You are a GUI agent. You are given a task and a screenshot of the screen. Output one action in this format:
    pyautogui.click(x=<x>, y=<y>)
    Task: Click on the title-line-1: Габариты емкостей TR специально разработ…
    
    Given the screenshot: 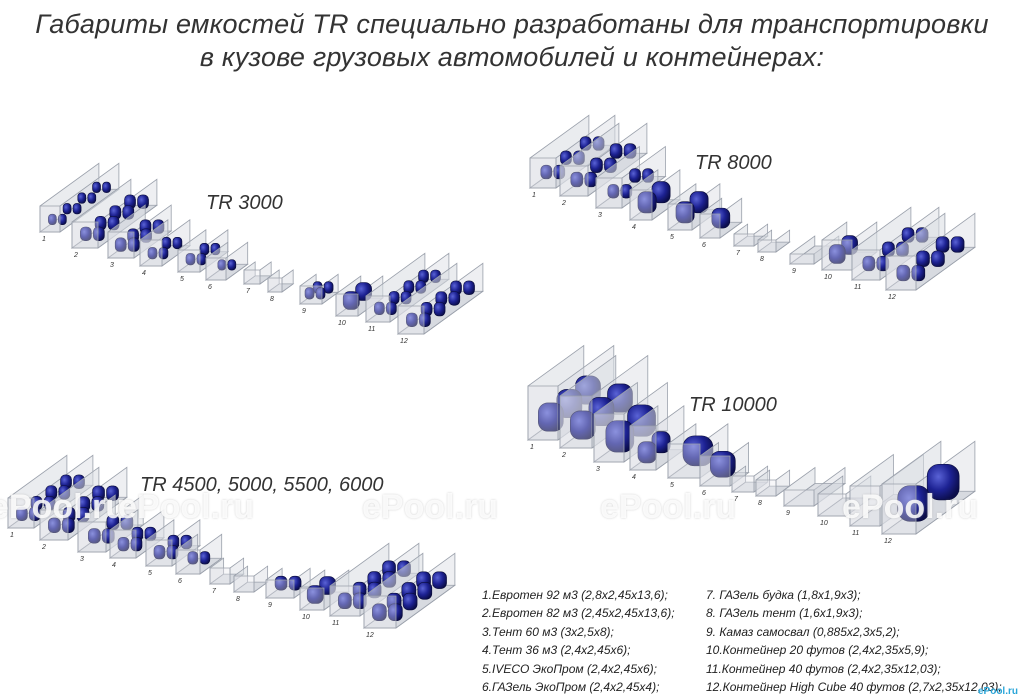 What is the action you would take?
    pyautogui.click(x=512, y=24)
    